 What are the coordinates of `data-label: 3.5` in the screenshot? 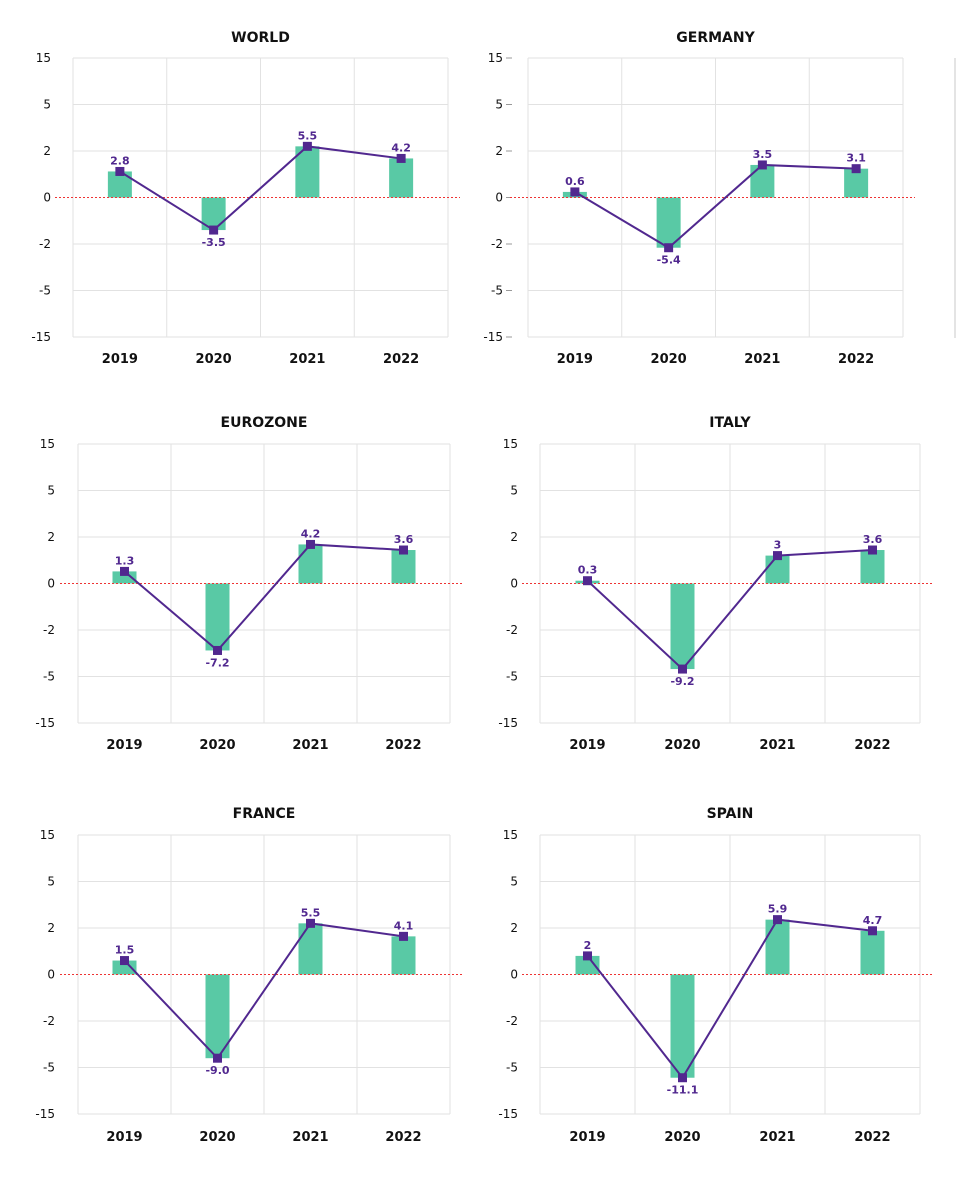 It's located at (763, 154).